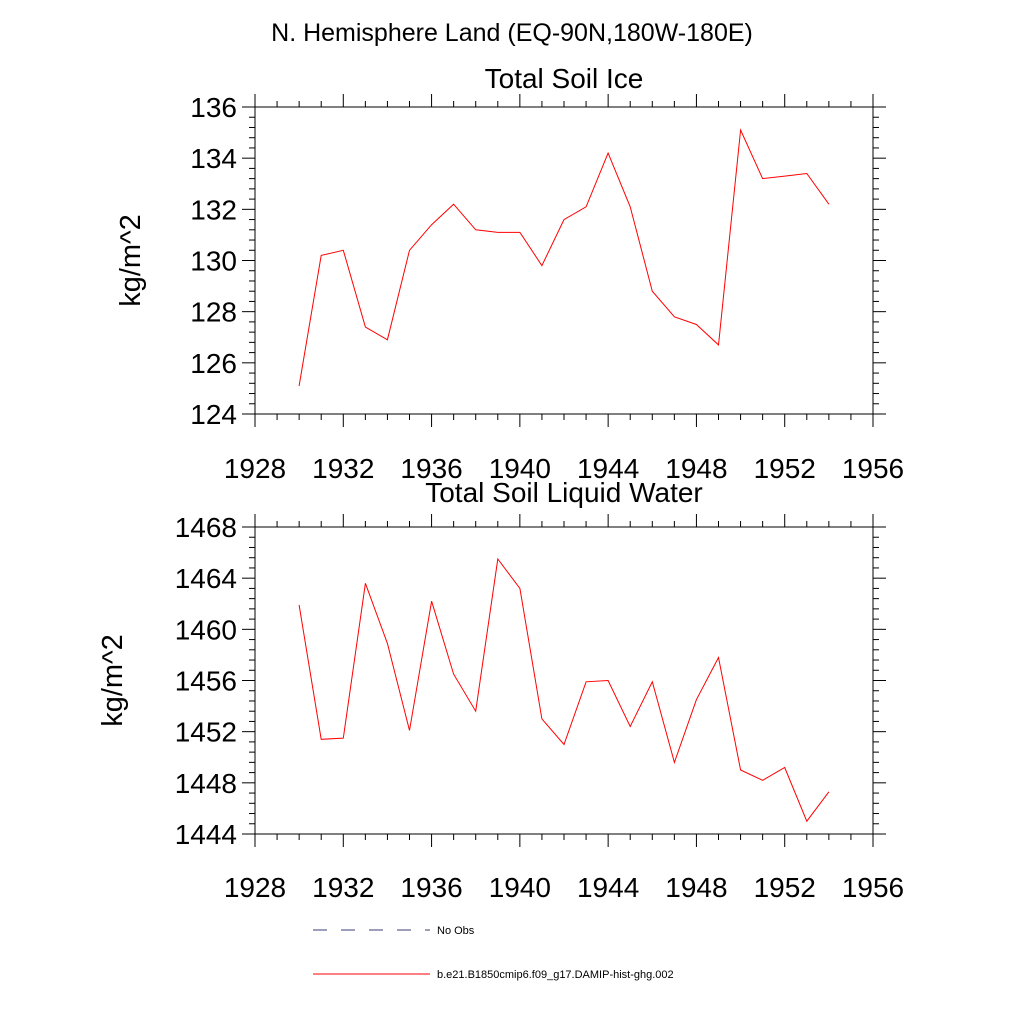  Describe the element at coordinates (564, 257) in the screenshot. I see `chart0-series-line` at that location.